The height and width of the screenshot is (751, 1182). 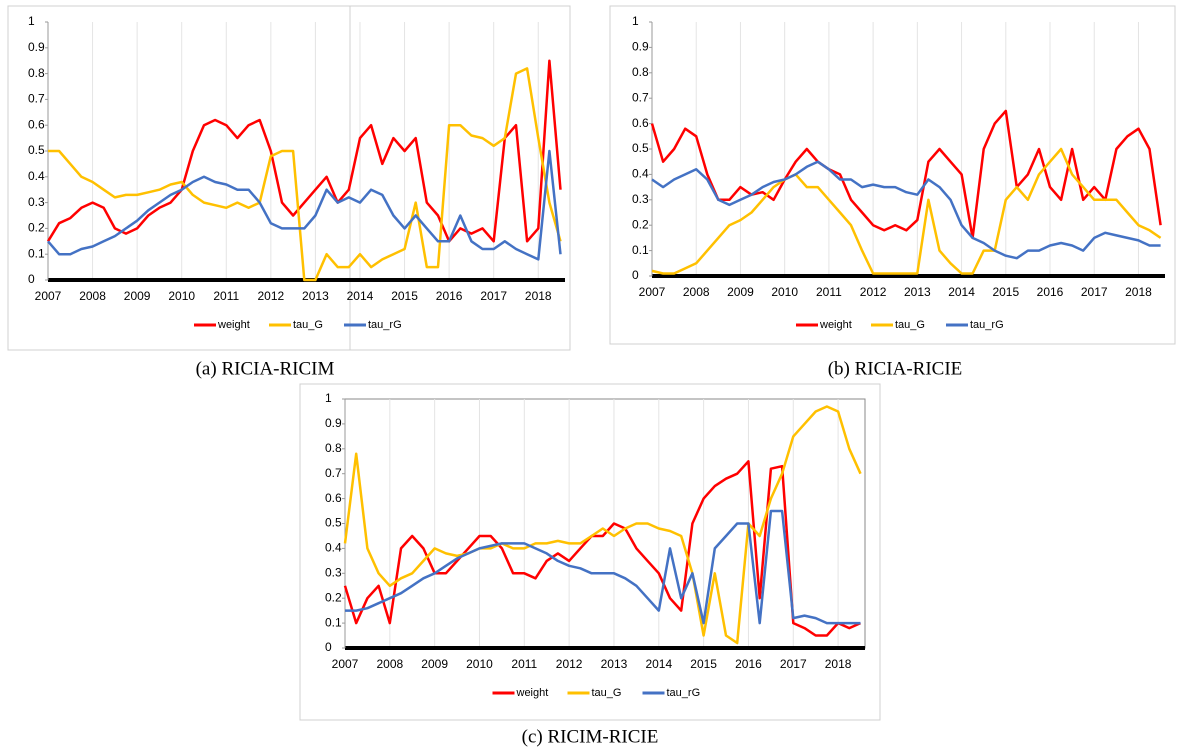 I want to click on caption: (c) RICIM-RICIE, so click(x=590, y=736).